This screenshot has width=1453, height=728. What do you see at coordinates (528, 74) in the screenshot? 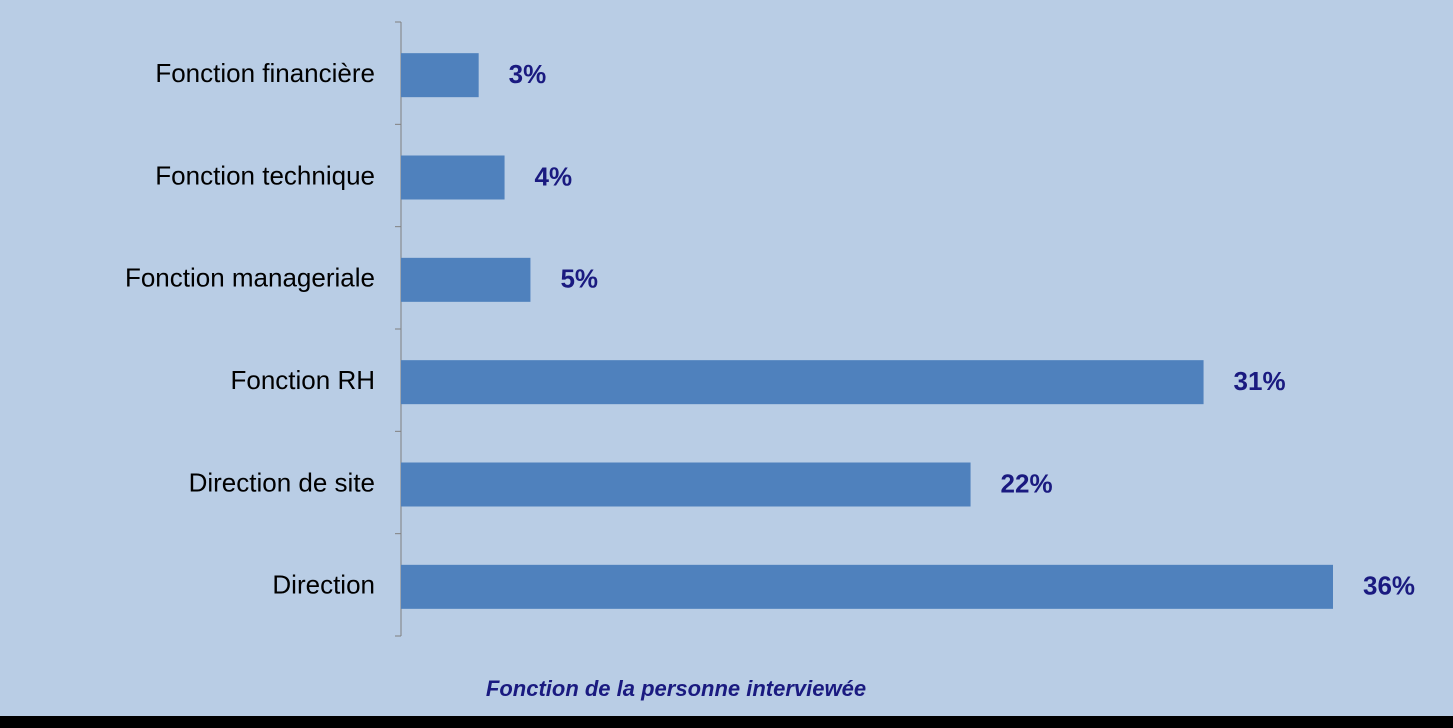
I see `data-label: 3%` at bounding box center [528, 74].